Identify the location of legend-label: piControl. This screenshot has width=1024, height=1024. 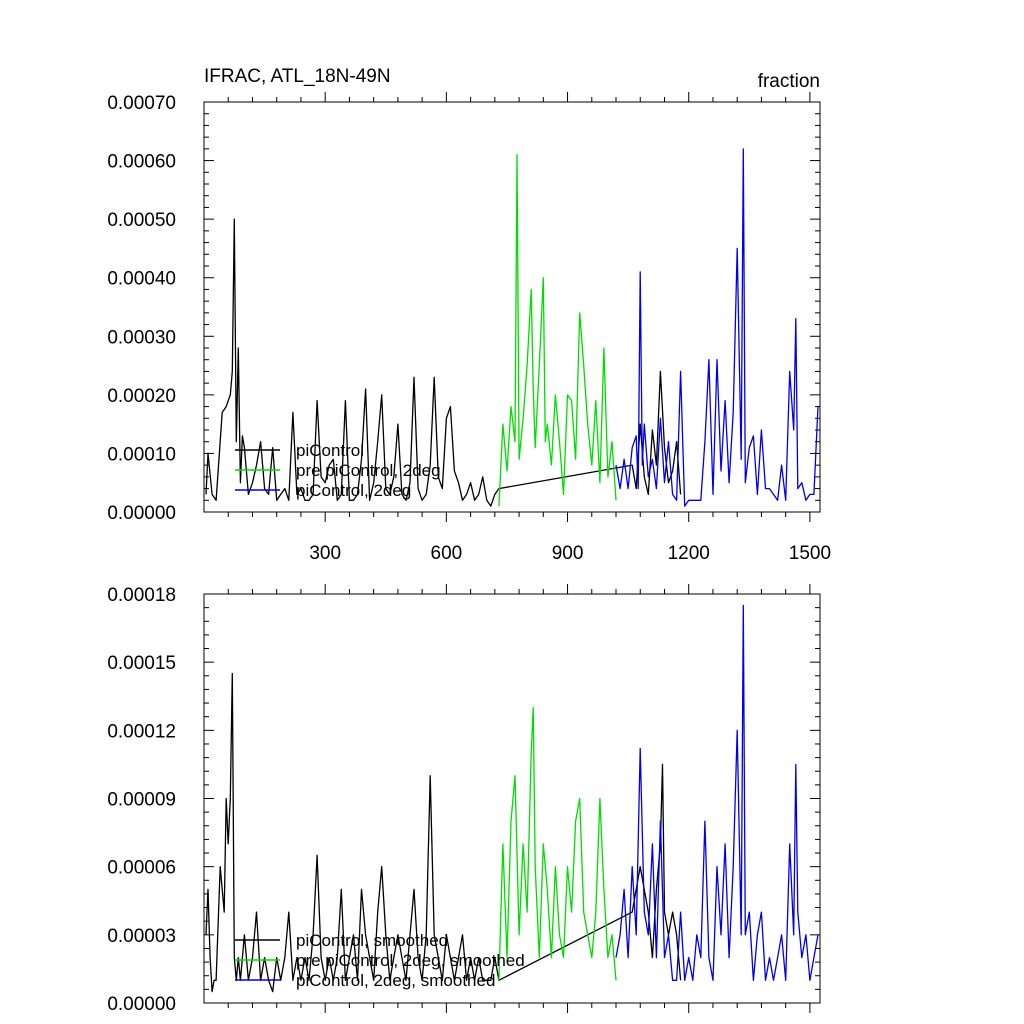
(330, 450).